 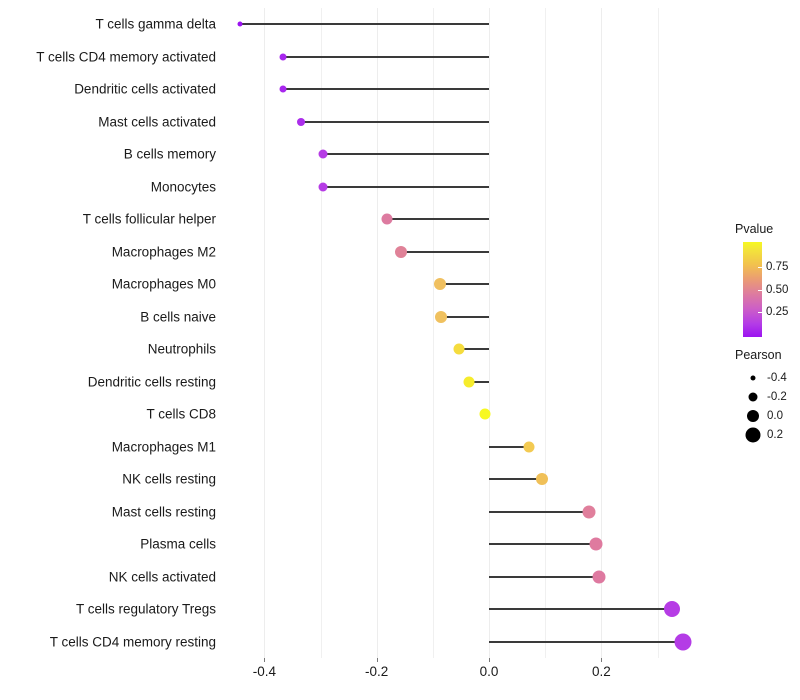 I want to click on y-axis-tick-label: Macrophages M0, so click(x=163, y=284).